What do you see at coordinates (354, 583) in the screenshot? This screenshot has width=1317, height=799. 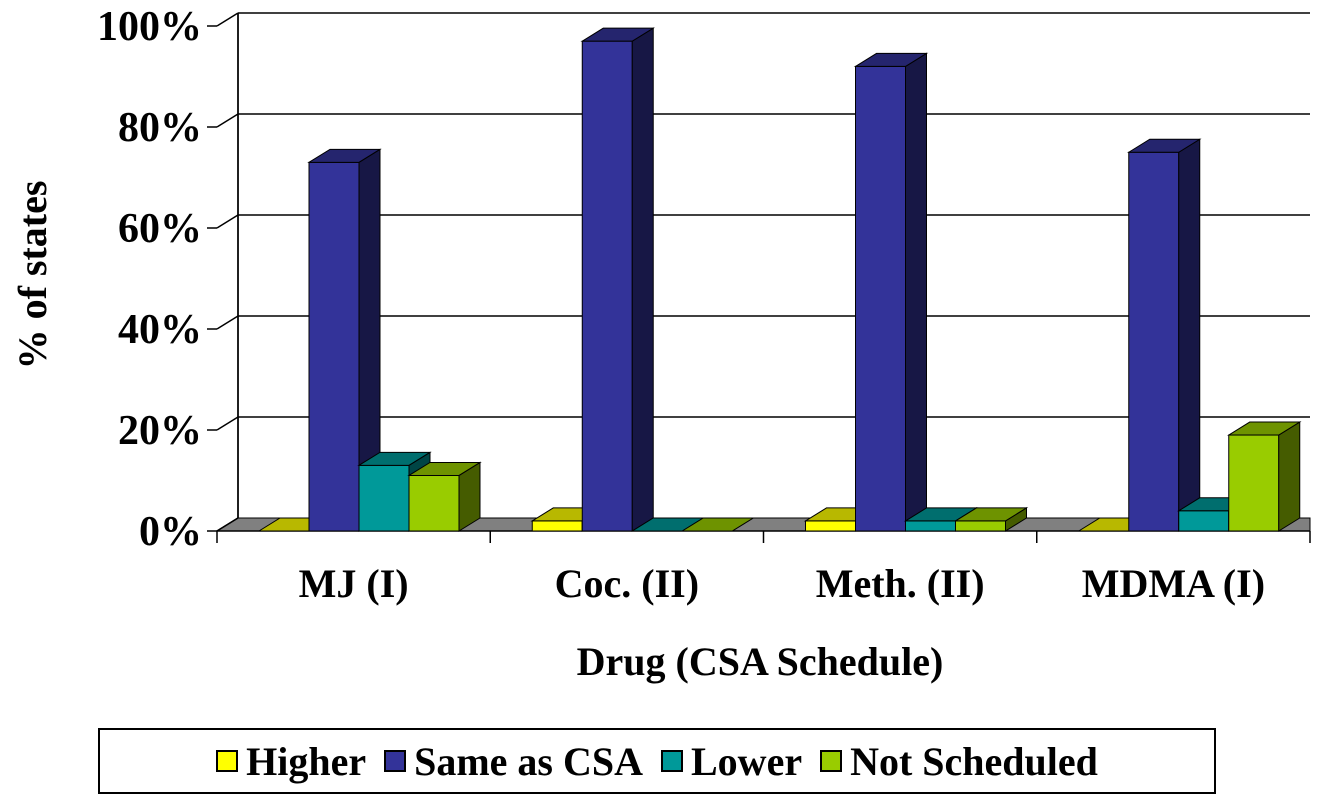 I see `x-tick-label: MJ (I)` at bounding box center [354, 583].